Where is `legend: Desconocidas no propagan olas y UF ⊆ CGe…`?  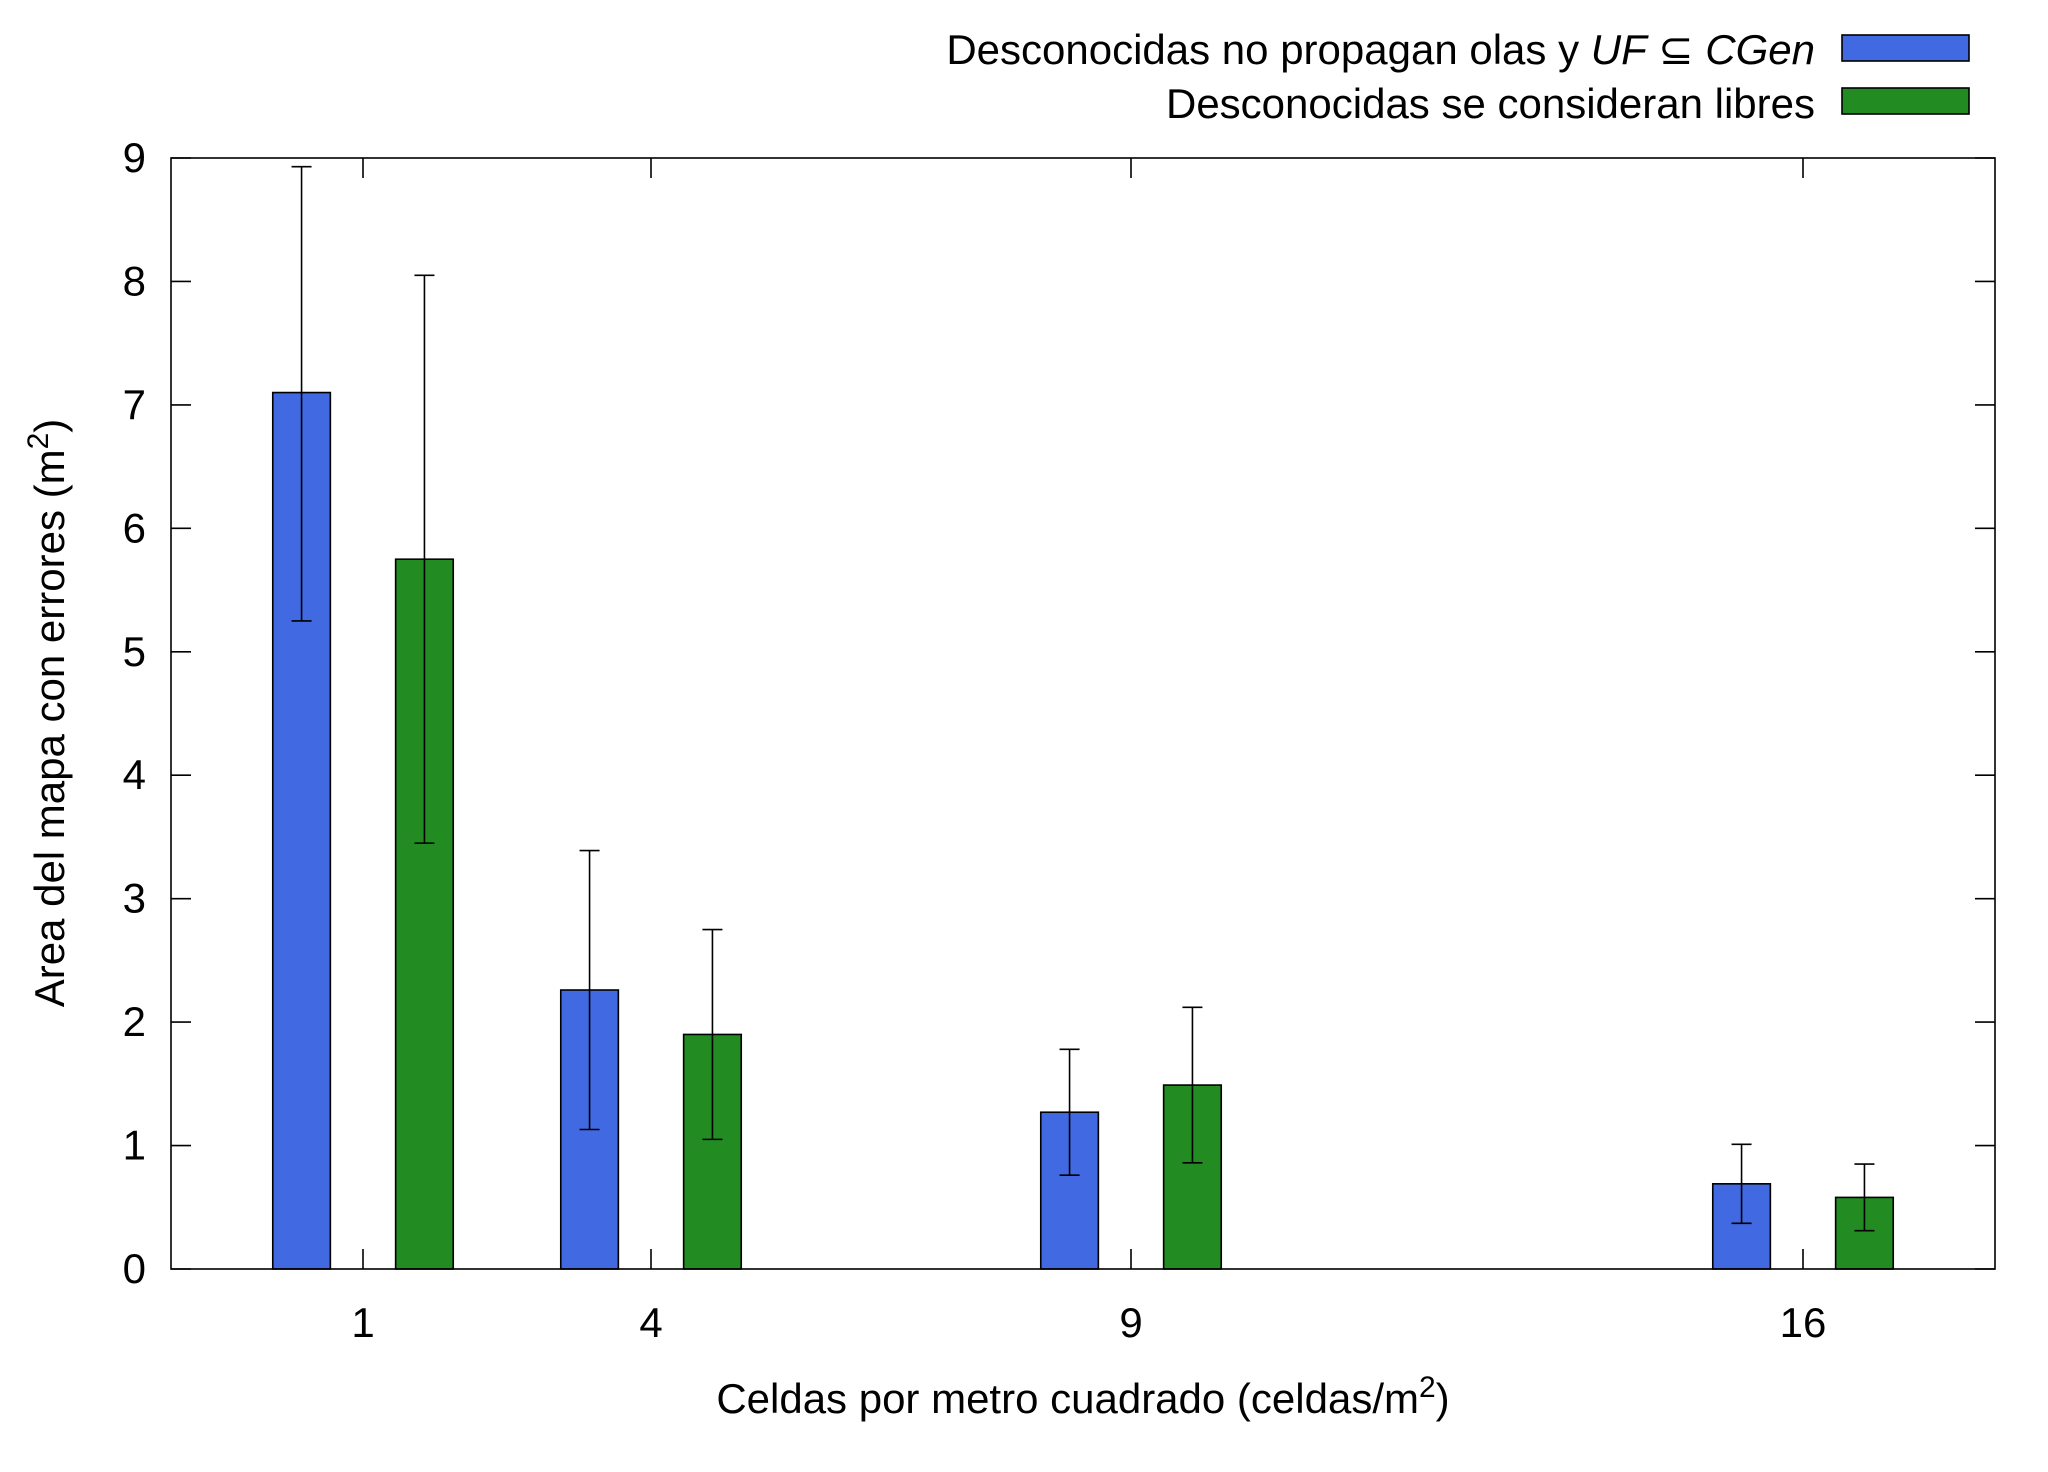
legend: Desconocidas no propagan olas y UF ⊆ CGe… is located at coordinates (1458, 76).